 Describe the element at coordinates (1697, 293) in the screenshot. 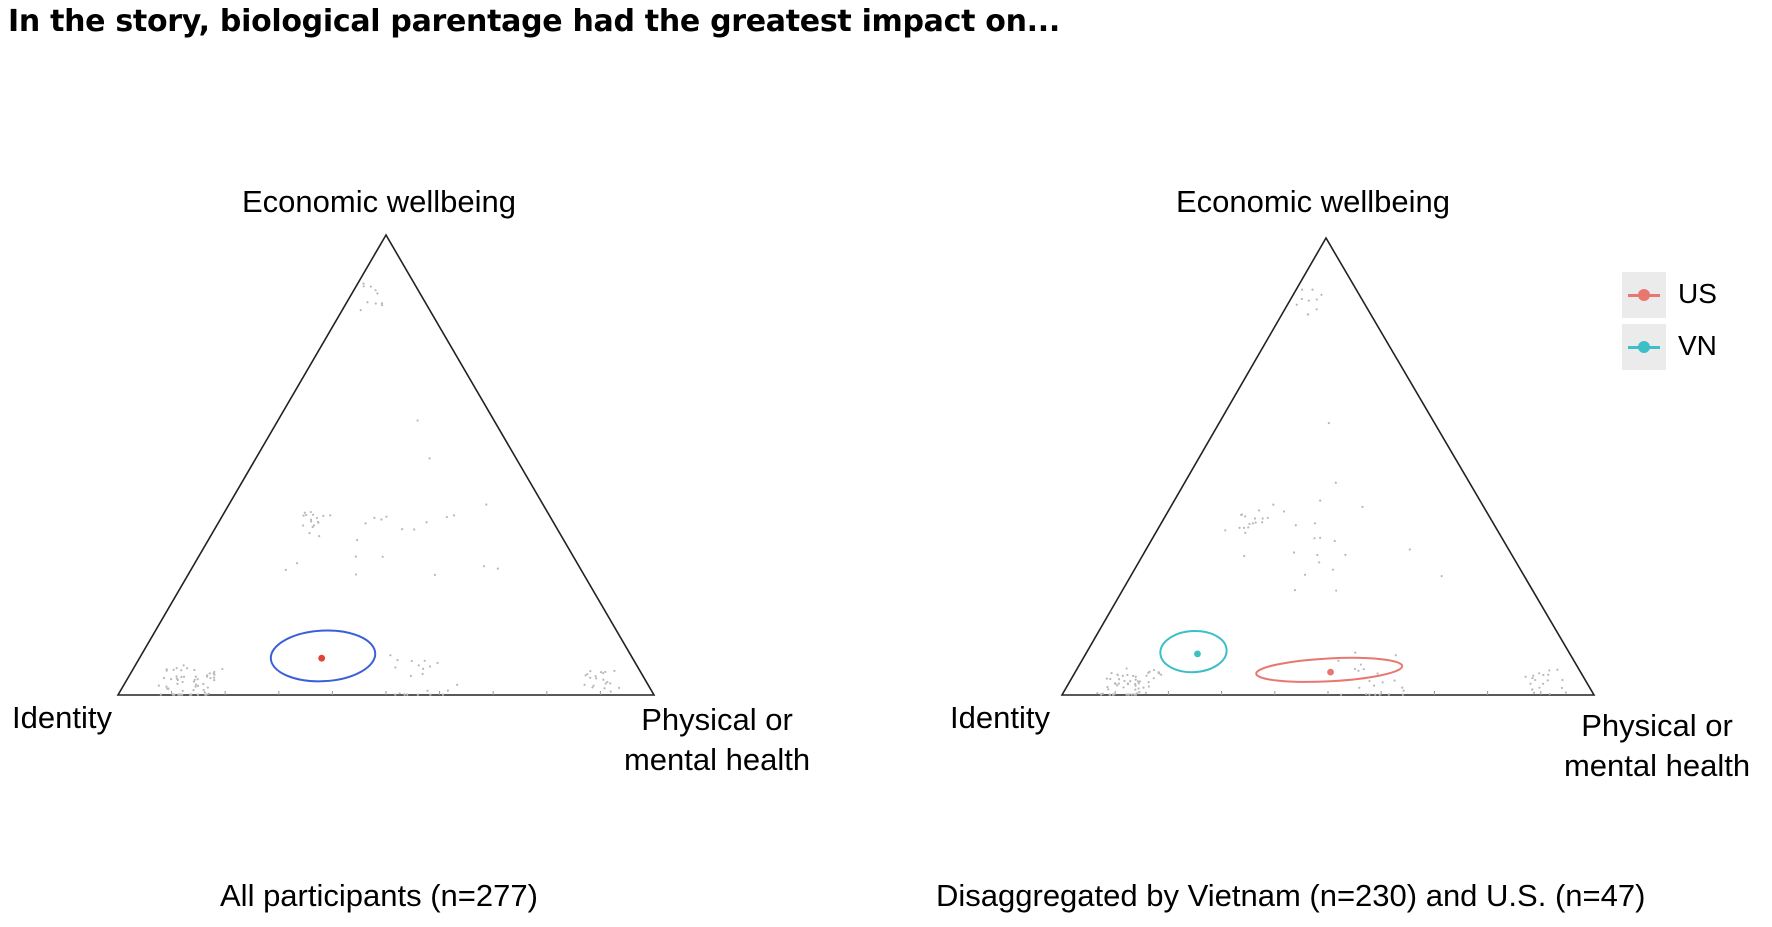

I see `legend-label-us: US` at that location.